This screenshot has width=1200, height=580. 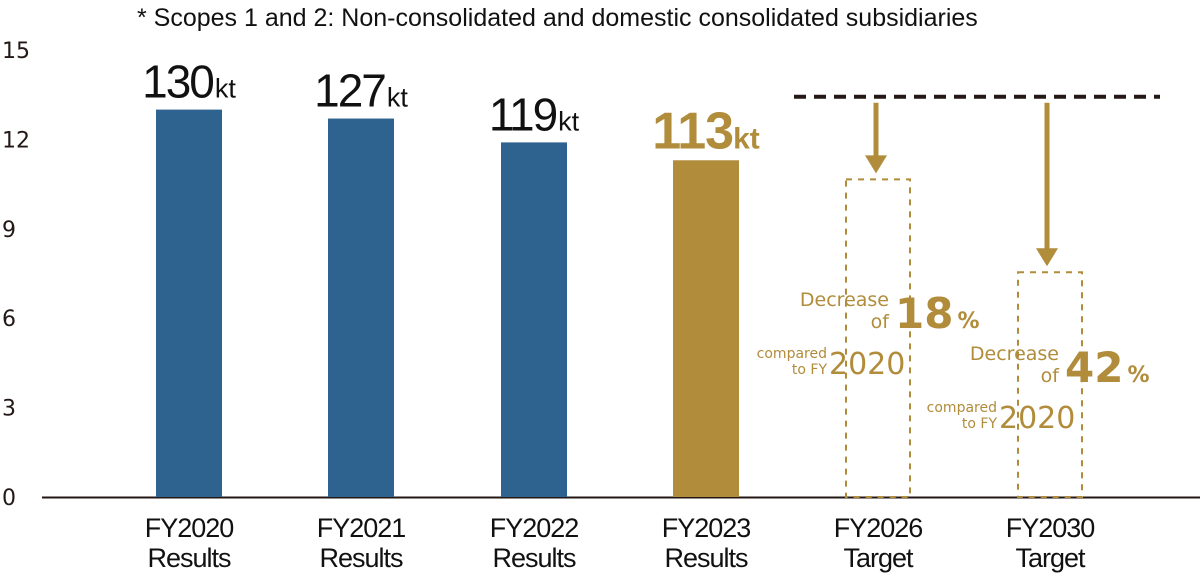 I want to click on y-tick-label: 9, so click(x=9, y=230).